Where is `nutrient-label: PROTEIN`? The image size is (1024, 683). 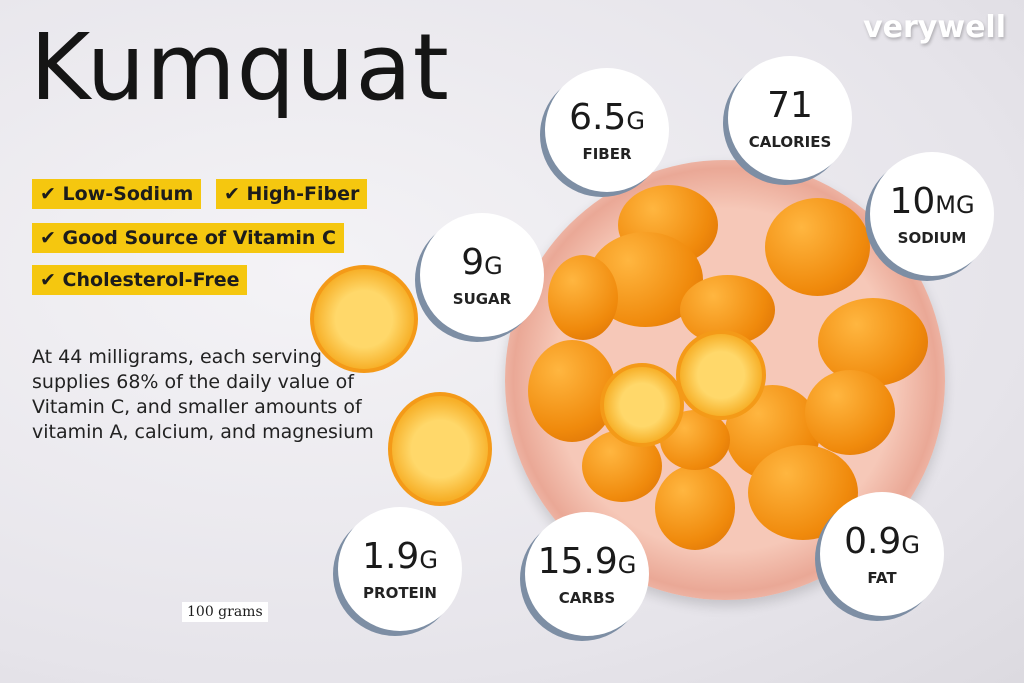
nutrient-label: PROTEIN is located at coordinates (400, 593).